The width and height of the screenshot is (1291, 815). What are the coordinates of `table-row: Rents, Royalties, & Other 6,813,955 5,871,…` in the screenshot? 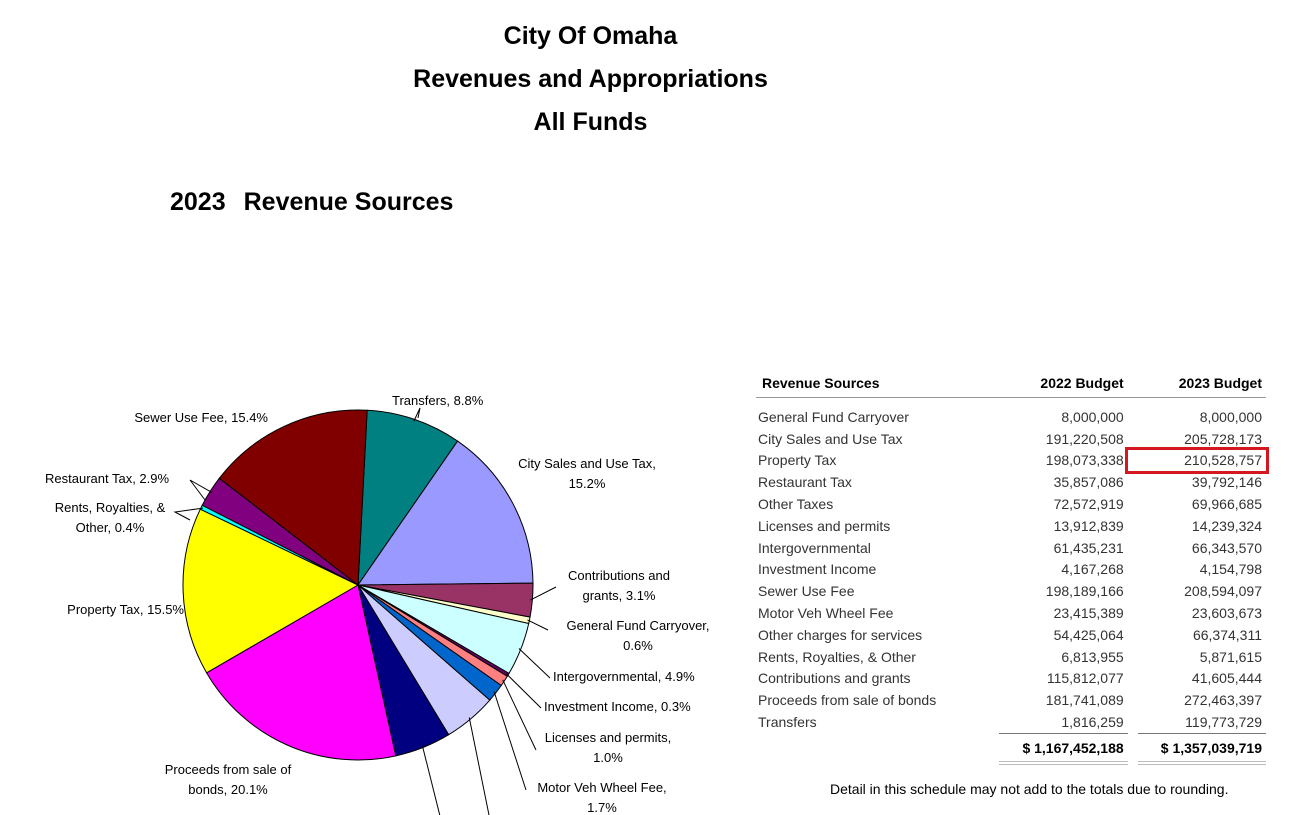 It's located at (1011, 657).